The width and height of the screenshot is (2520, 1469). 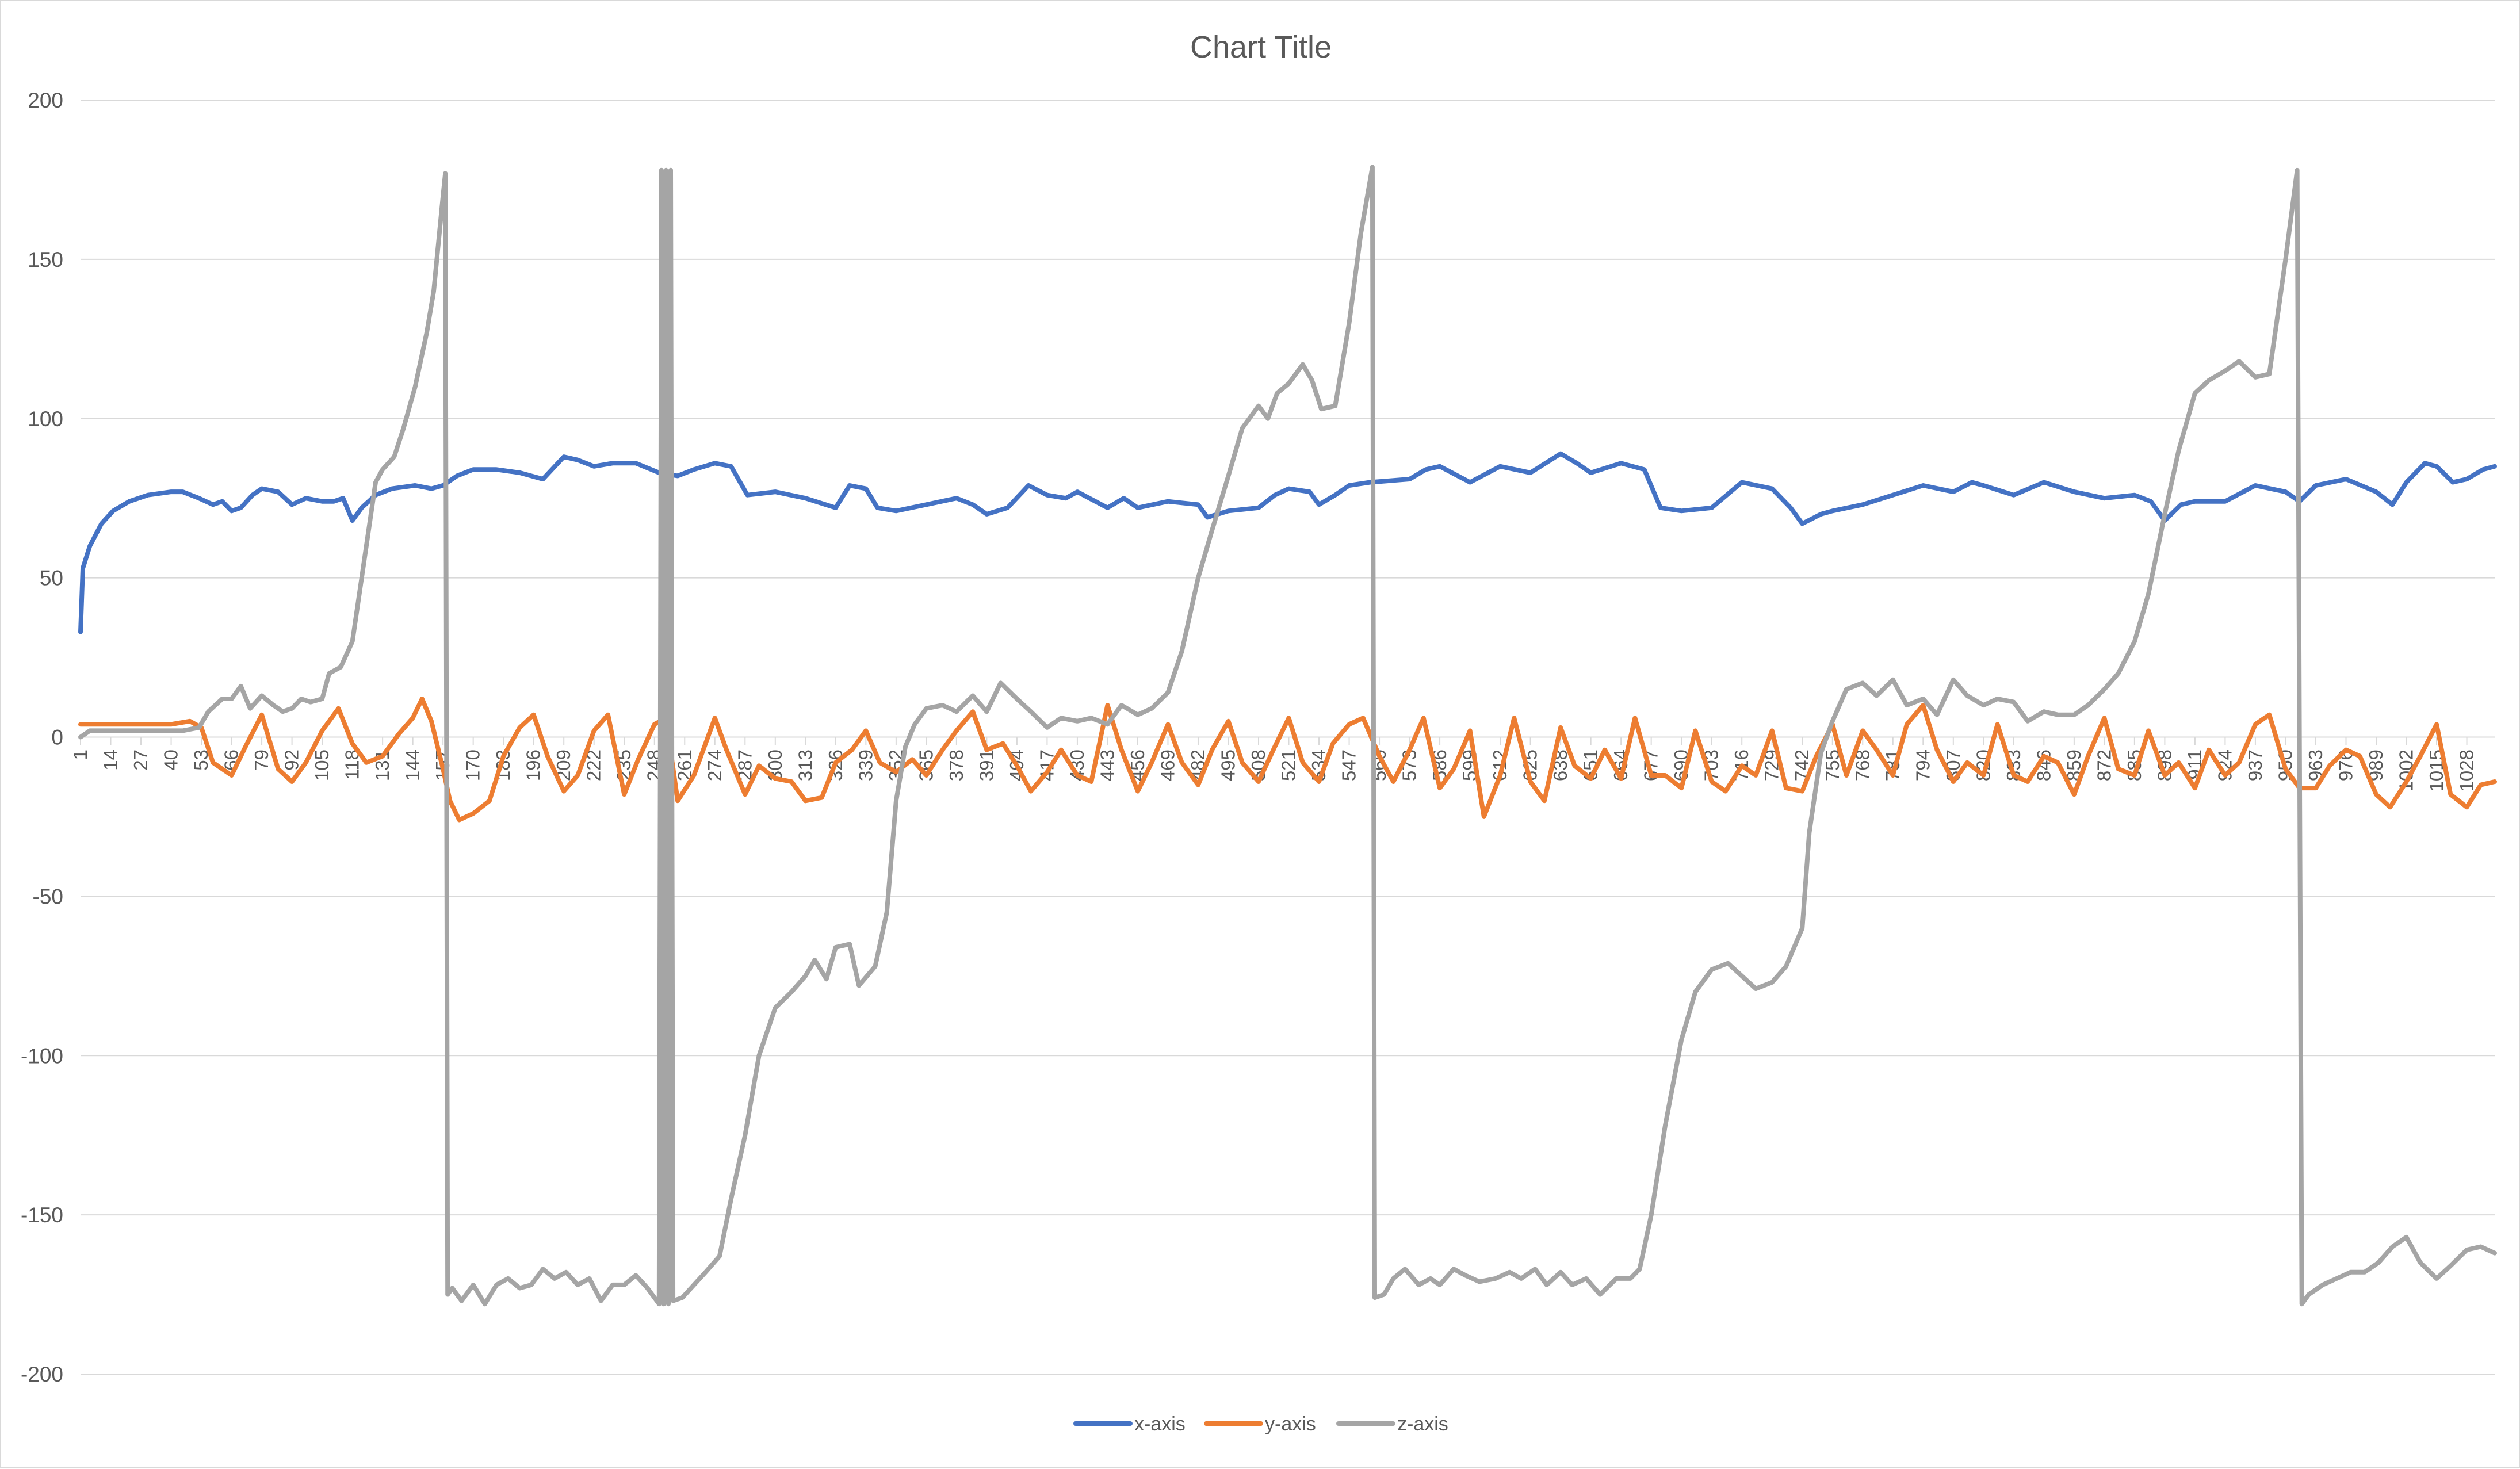 What do you see at coordinates (45, 419) in the screenshot?
I see `y-tick-label: 100` at bounding box center [45, 419].